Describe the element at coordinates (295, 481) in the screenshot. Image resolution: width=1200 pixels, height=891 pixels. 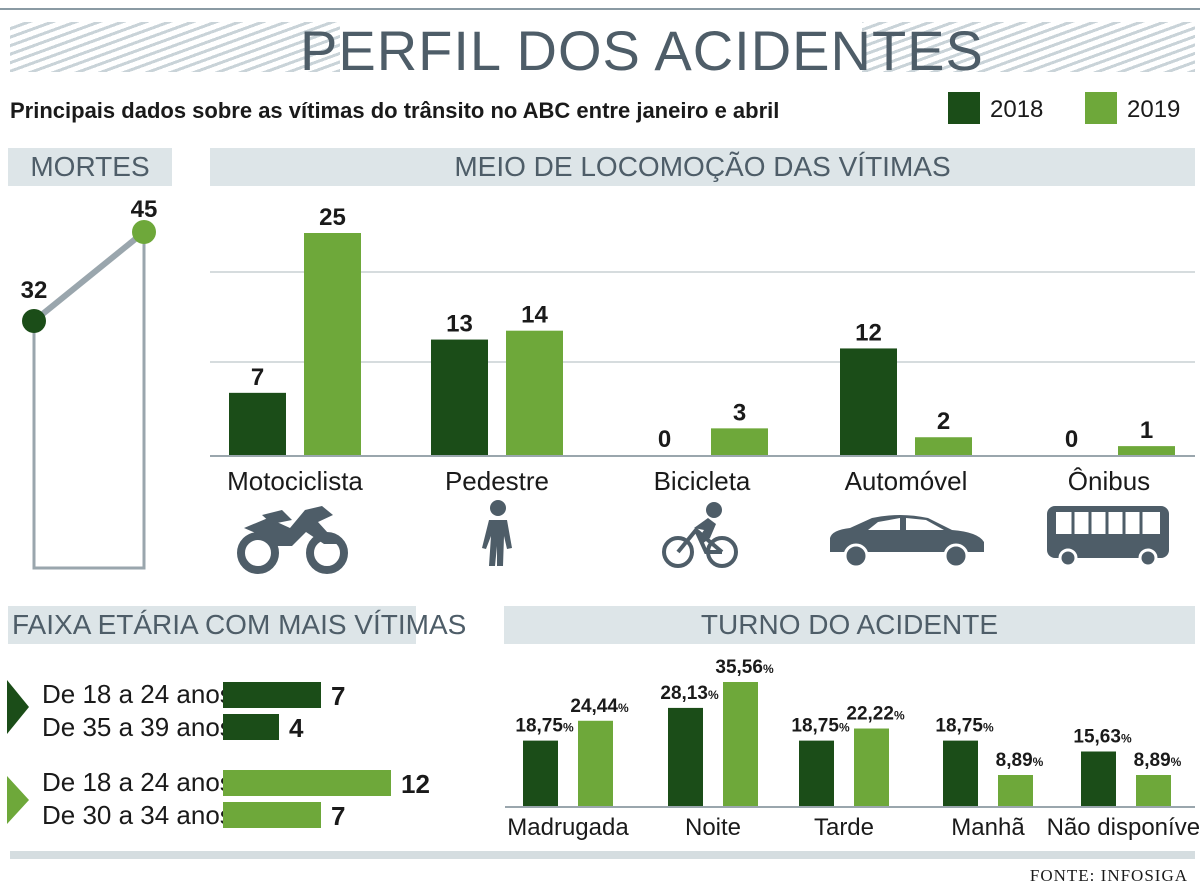
I see `category-label: Motociclista` at that location.